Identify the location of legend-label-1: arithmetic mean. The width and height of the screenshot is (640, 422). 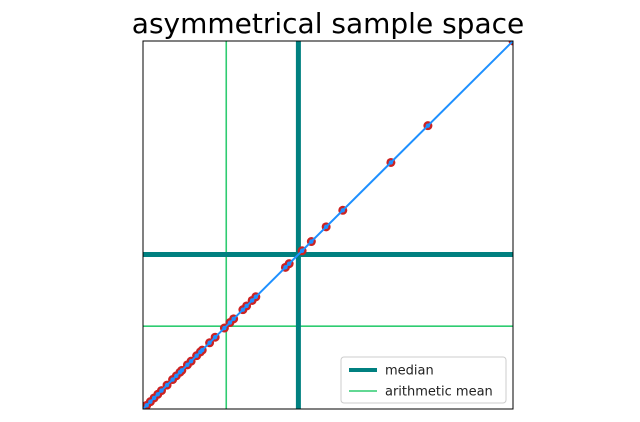
(439, 392).